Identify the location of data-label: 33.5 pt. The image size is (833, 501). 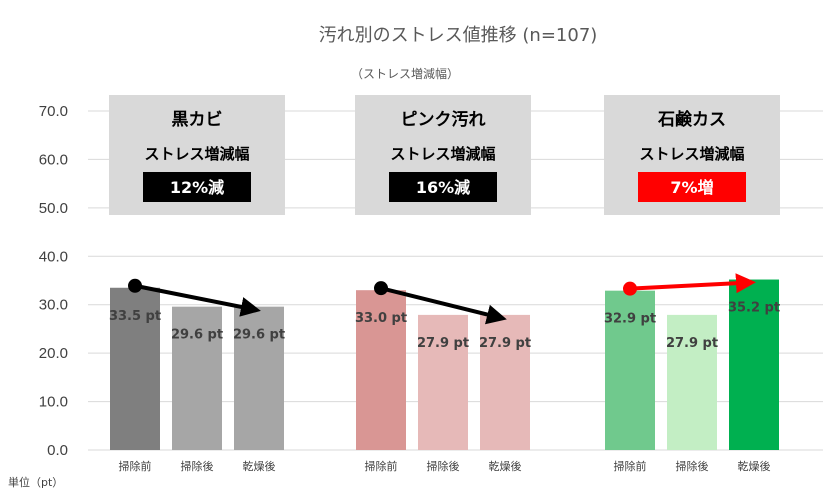
(135, 316).